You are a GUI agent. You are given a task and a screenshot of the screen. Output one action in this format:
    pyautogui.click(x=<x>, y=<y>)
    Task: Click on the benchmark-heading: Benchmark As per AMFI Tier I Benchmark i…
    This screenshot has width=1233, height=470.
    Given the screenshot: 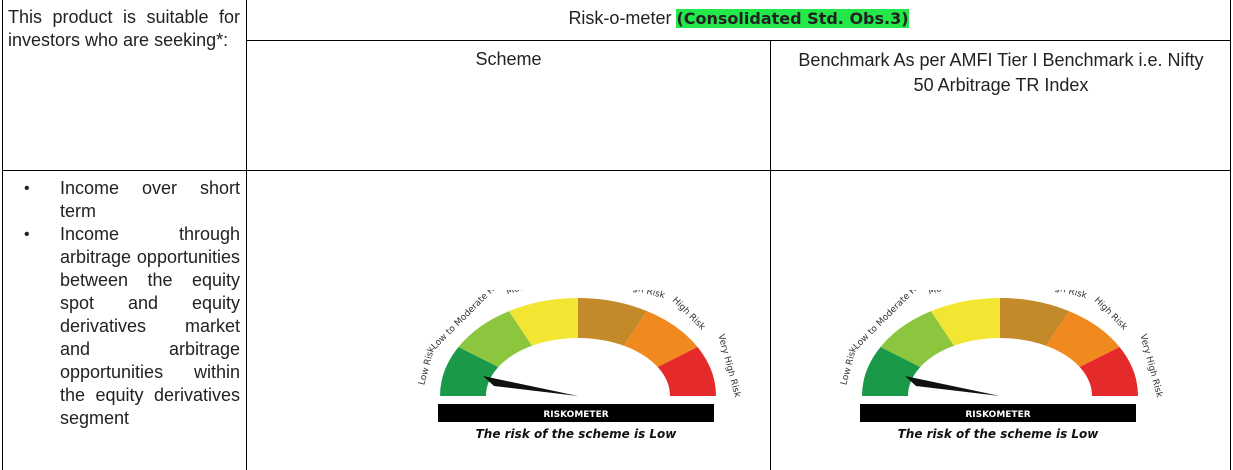 What is the action you would take?
    pyautogui.click(x=1001, y=72)
    